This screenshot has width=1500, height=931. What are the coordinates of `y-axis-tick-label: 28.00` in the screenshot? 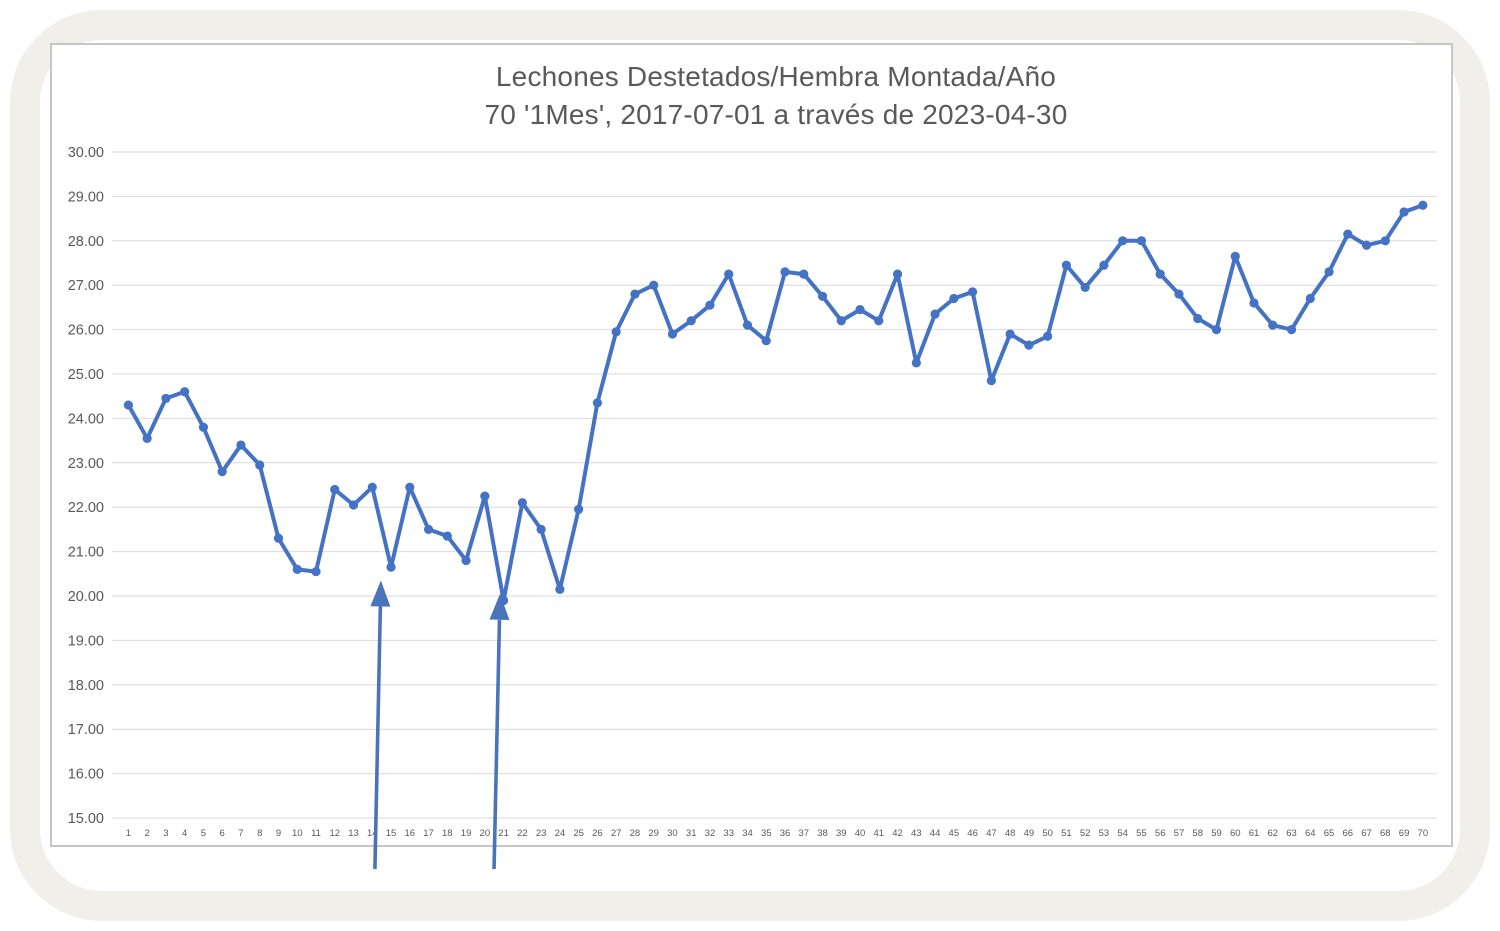 It's located at (86, 242).